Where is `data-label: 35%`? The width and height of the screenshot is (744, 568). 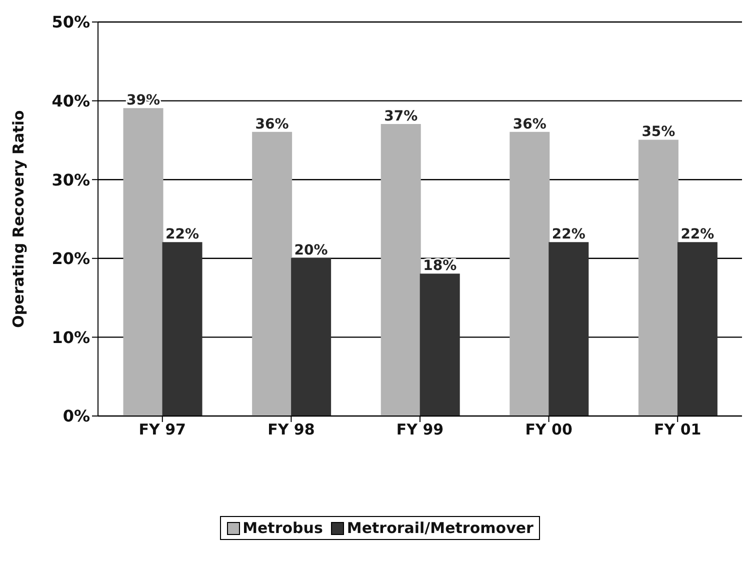
data-label: 35% is located at coordinates (659, 132).